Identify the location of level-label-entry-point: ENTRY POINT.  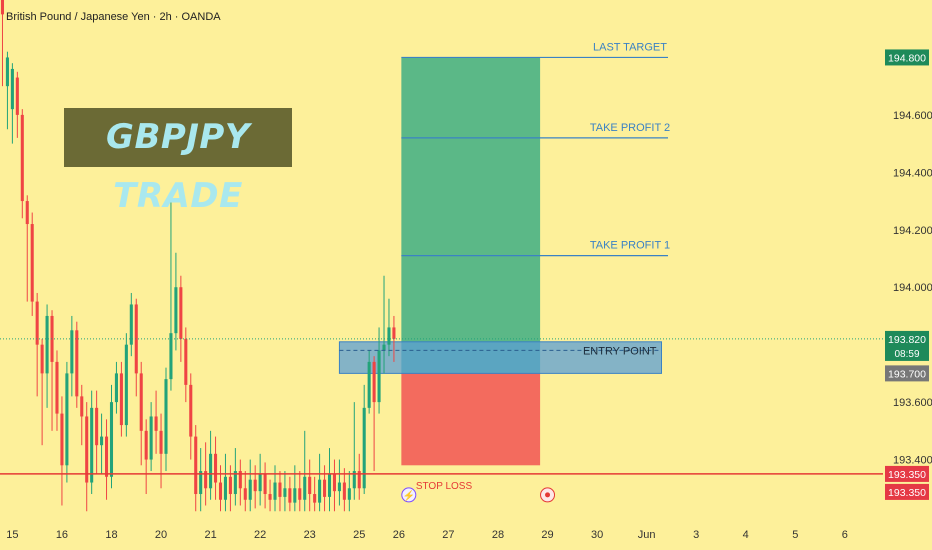
(620, 351).